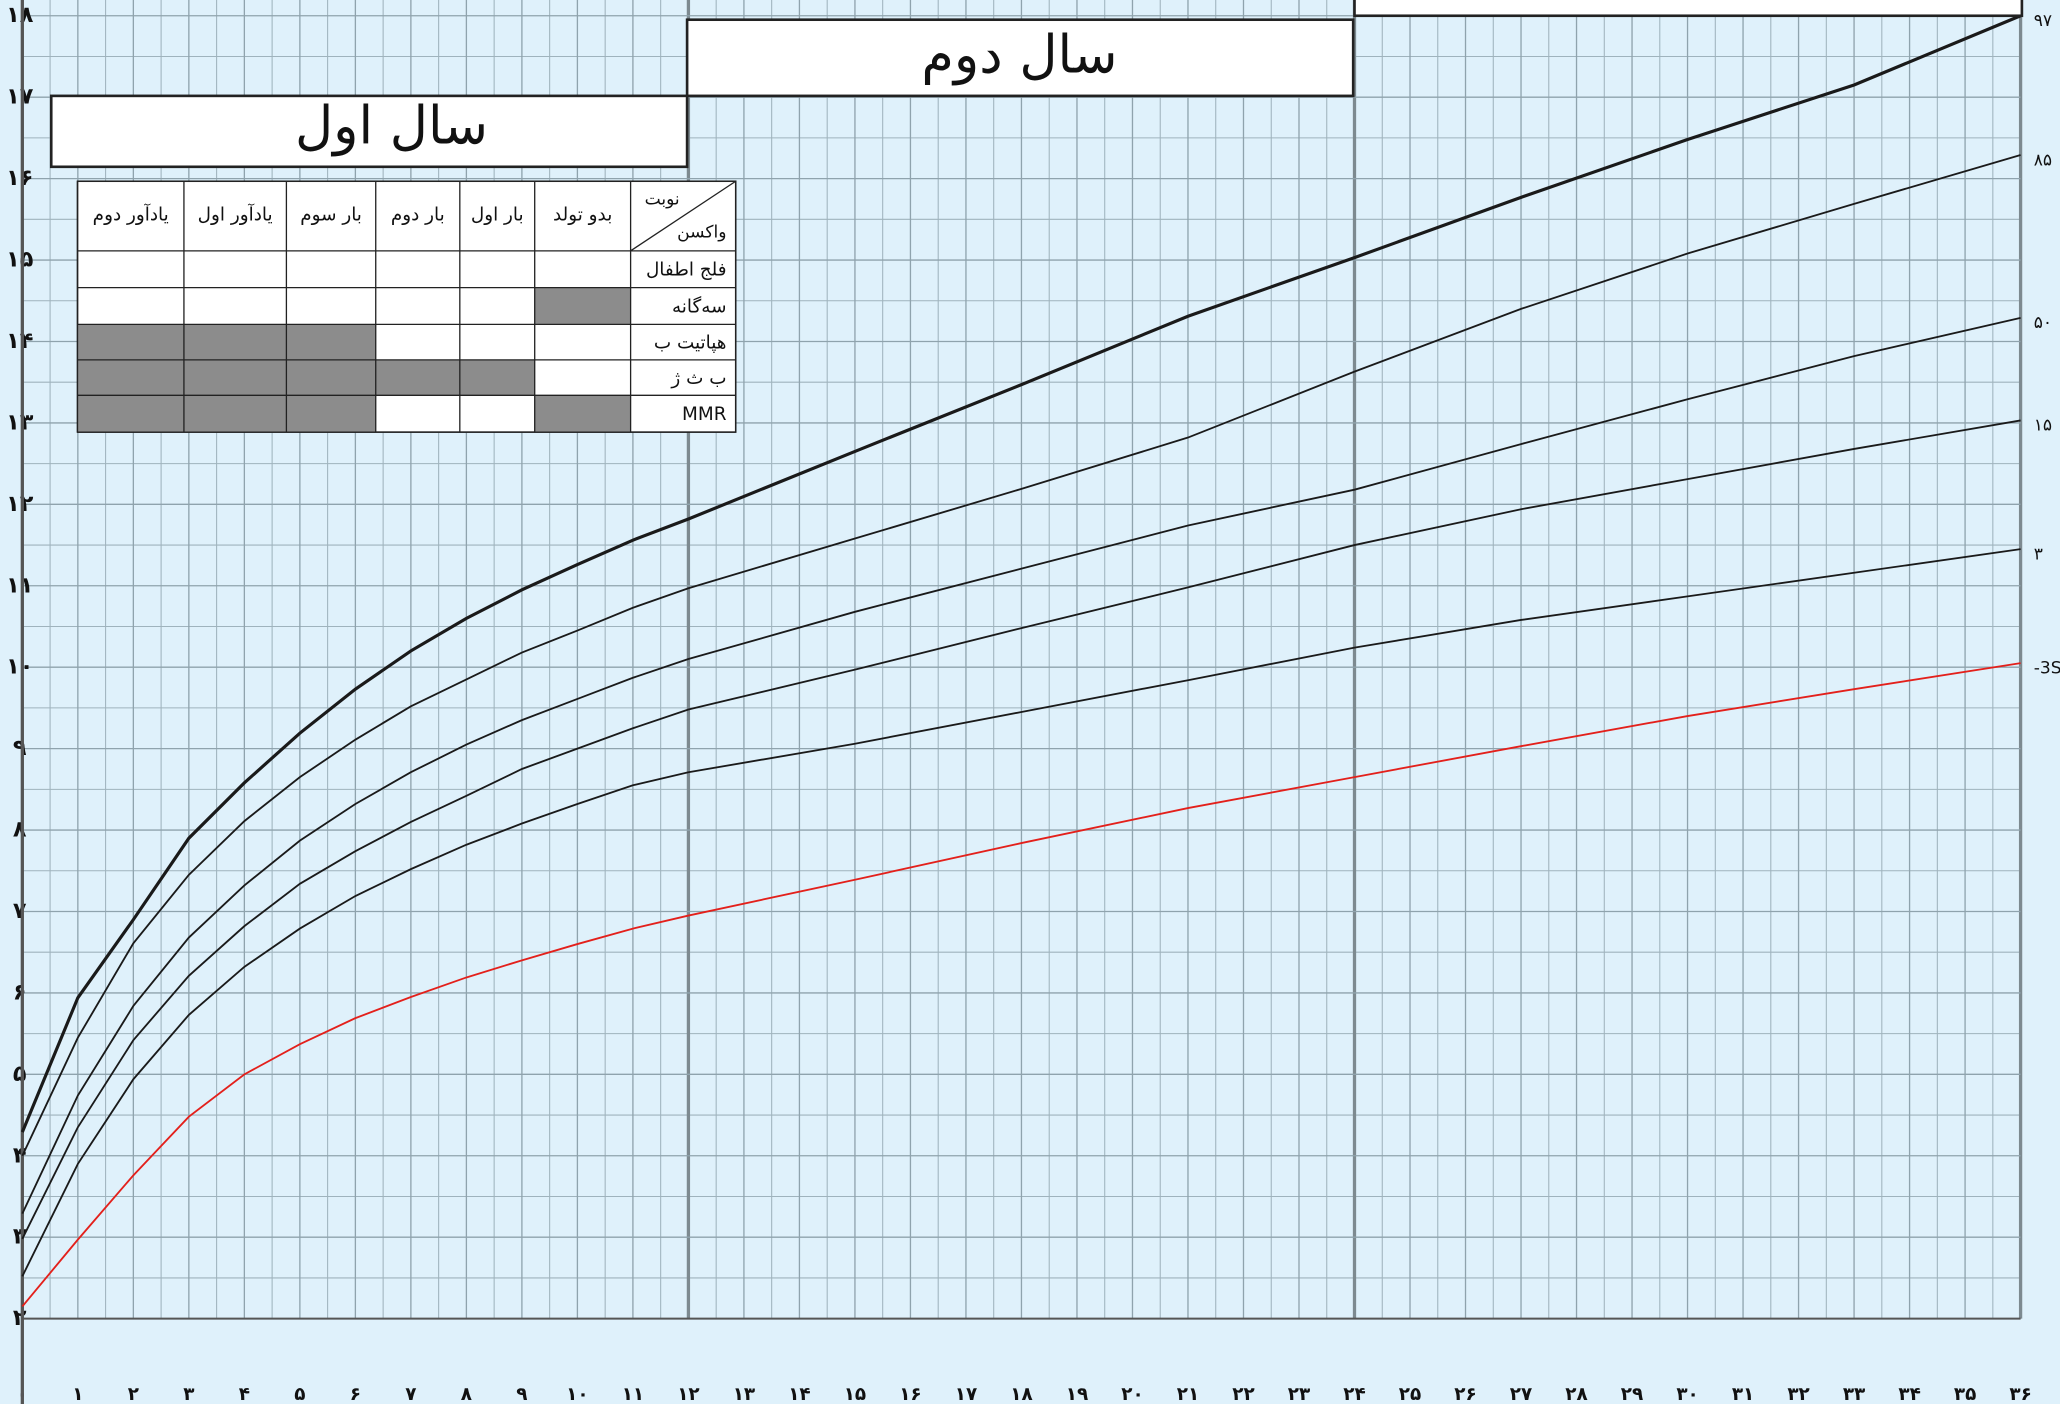 The width and height of the screenshot is (2060, 1404). What do you see at coordinates (690, 342) in the screenshot?
I see `row-label: هپاتیت ب` at bounding box center [690, 342].